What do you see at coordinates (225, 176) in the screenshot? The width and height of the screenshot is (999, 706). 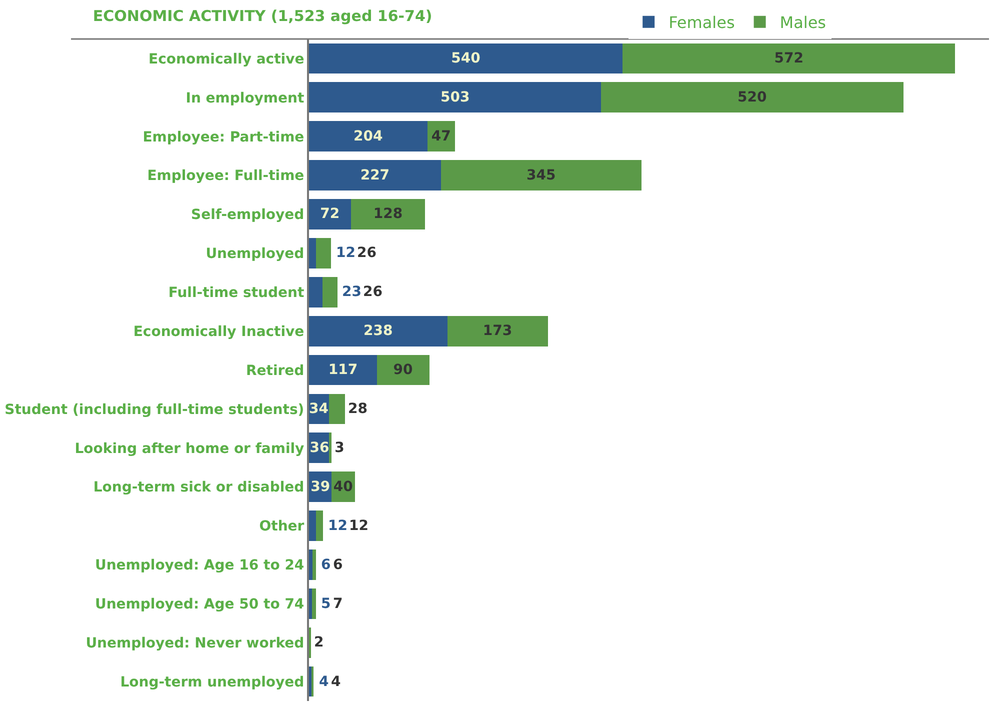 I see `y-tick-label: Employee: Full-time` at bounding box center [225, 176].